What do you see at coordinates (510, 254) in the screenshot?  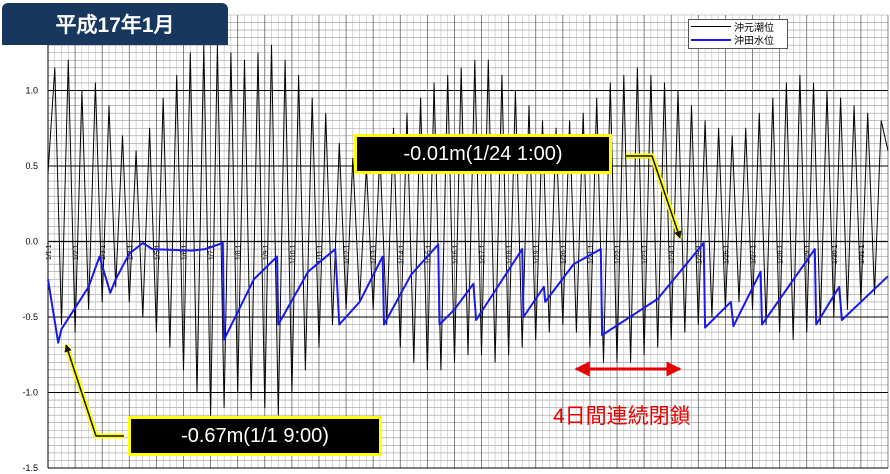 I see `x-tick-label: 1/18 1` at bounding box center [510, 254].